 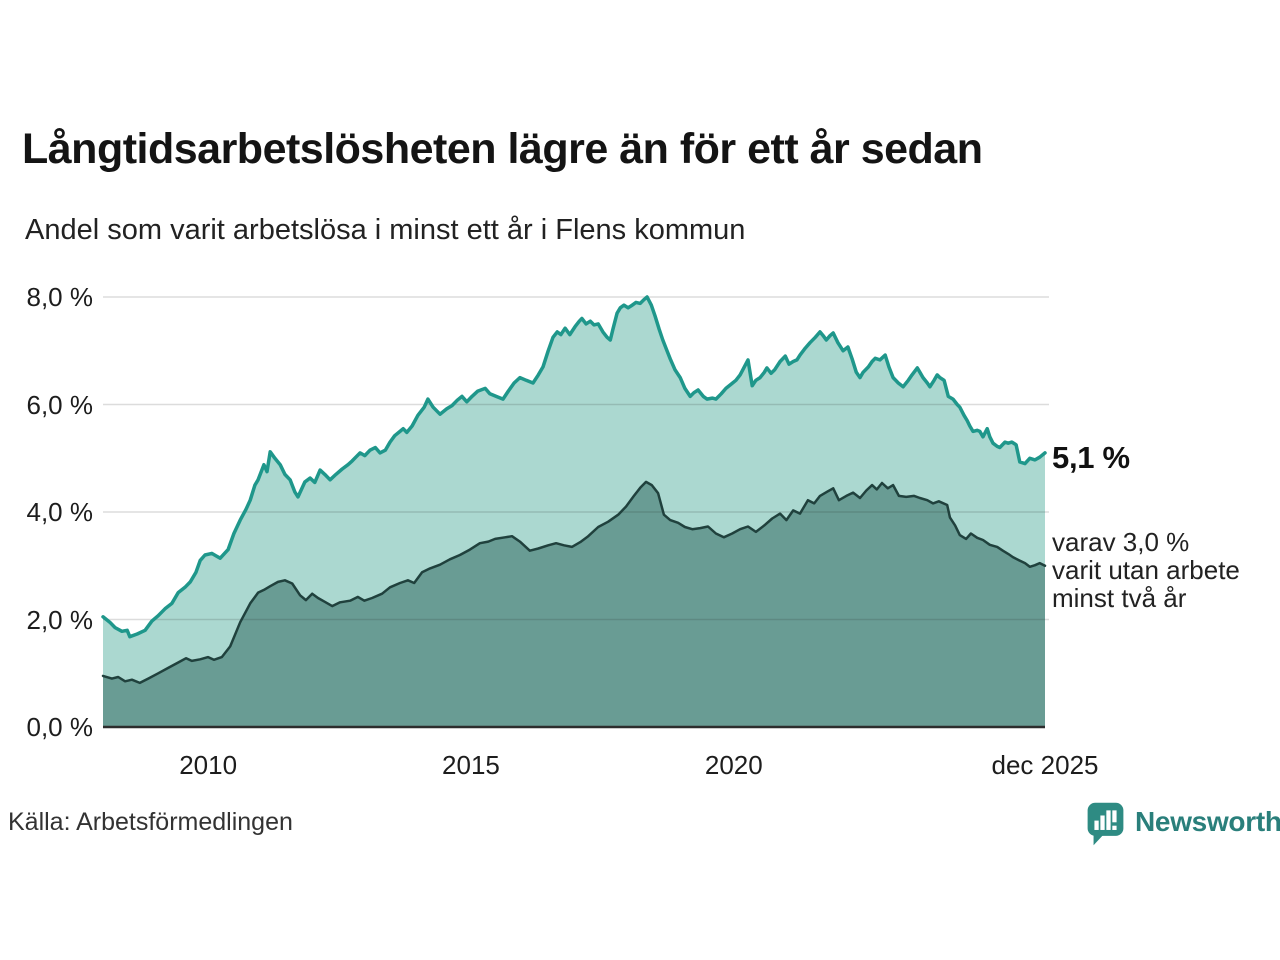 What do you see at coordinates (733, 765) in the screenshot?
I see `x-axis-label: 2020` at bounding box center [733, 765].